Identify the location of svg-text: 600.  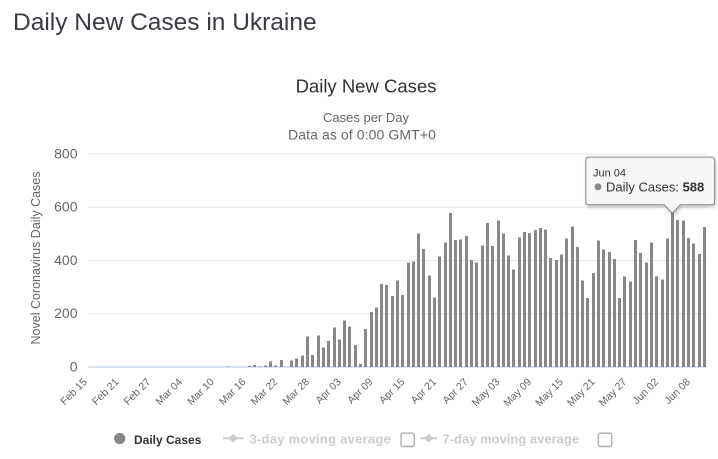
(66, 207).